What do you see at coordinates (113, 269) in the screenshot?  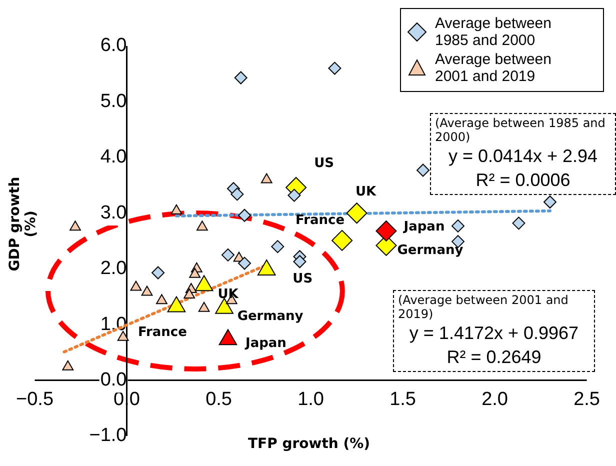 I see `y-tick-label: 2.0` at bounding box center [113, 269].